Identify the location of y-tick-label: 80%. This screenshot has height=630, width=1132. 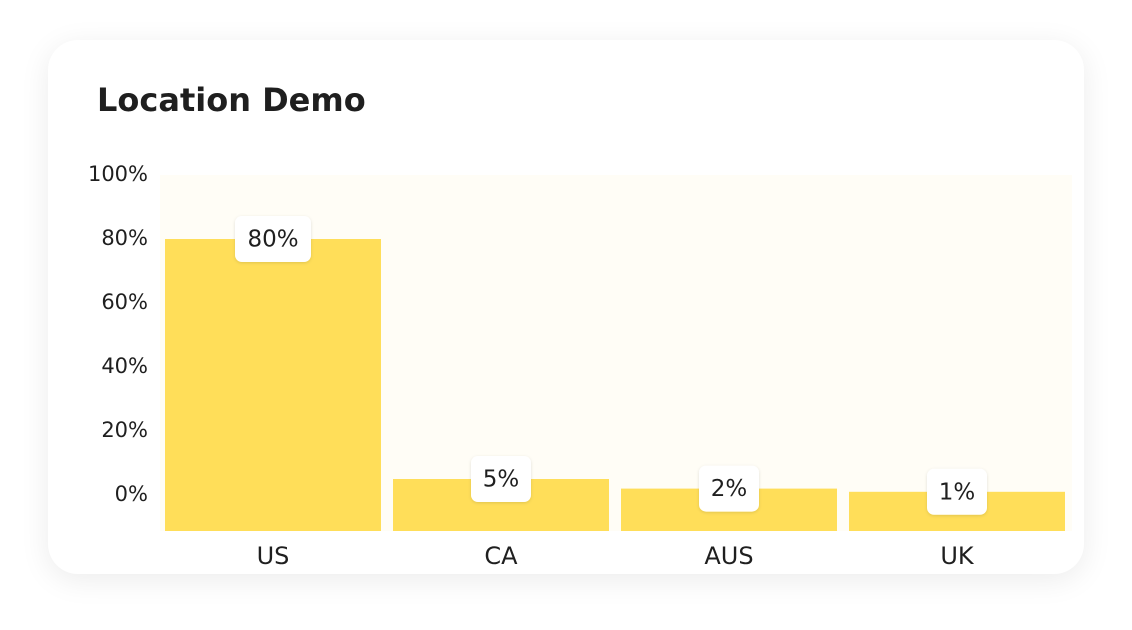
(124, 238).